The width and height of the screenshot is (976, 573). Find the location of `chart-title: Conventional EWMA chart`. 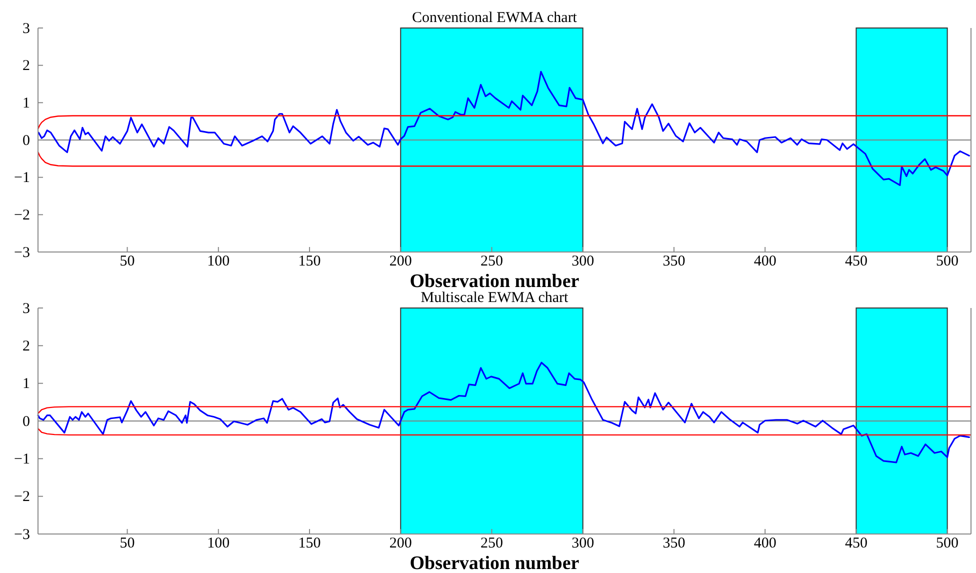

chart-title: Conventional EWMA chart is located at coordinates (495, 18).